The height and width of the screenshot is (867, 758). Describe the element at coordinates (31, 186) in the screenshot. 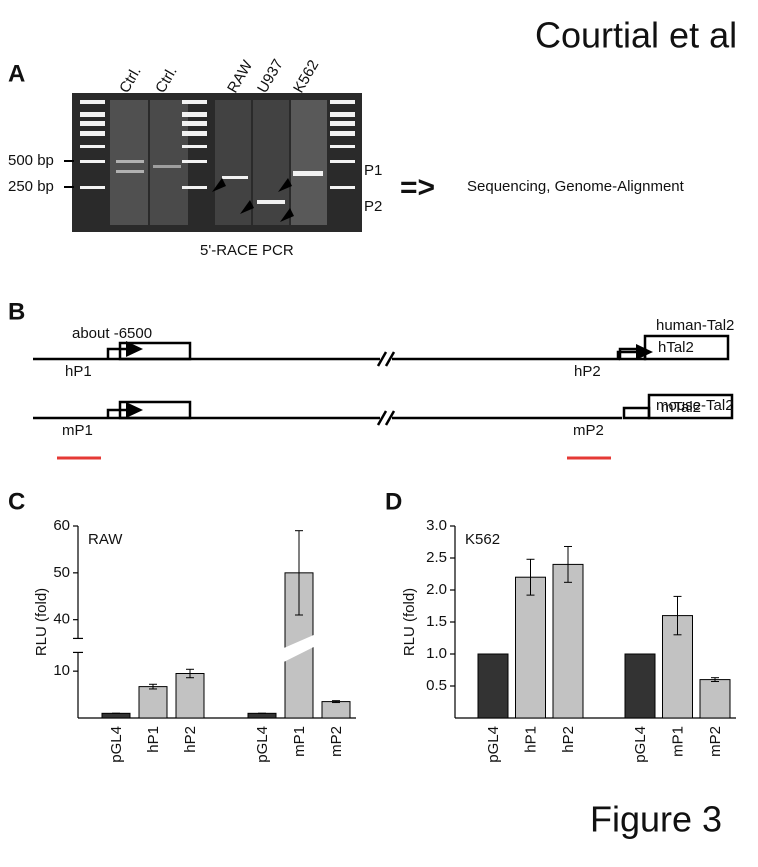

I see `marker-label: 250 bp` at that location.